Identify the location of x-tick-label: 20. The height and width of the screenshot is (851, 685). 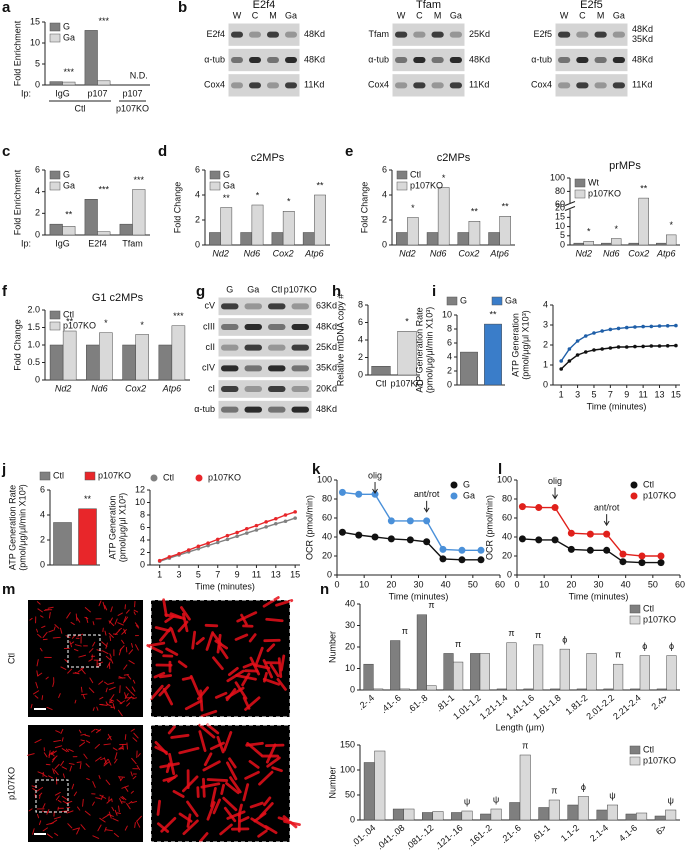
(391, 584).